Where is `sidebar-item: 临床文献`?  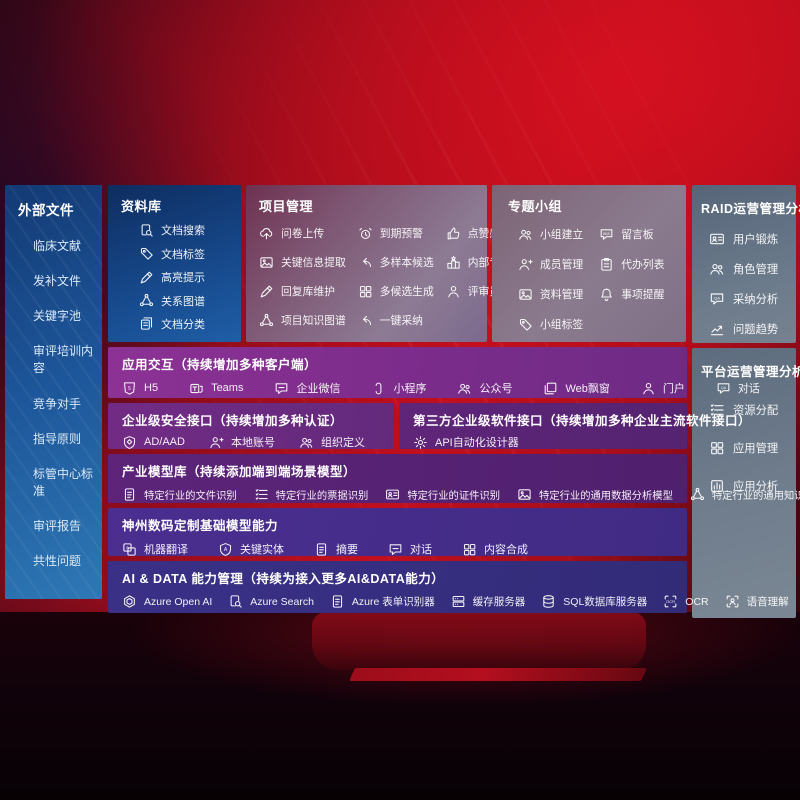
sidebar-item: 临床文献 is located at coordinates (53, 245).